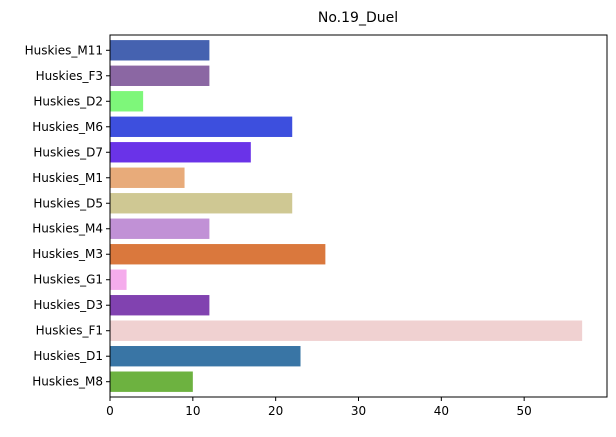 This screenshot has height=437, width=616. Describe the element at coordinates (67, 254) in the screenshot. I see `y-tick-label: Huskies_M3` at that location.